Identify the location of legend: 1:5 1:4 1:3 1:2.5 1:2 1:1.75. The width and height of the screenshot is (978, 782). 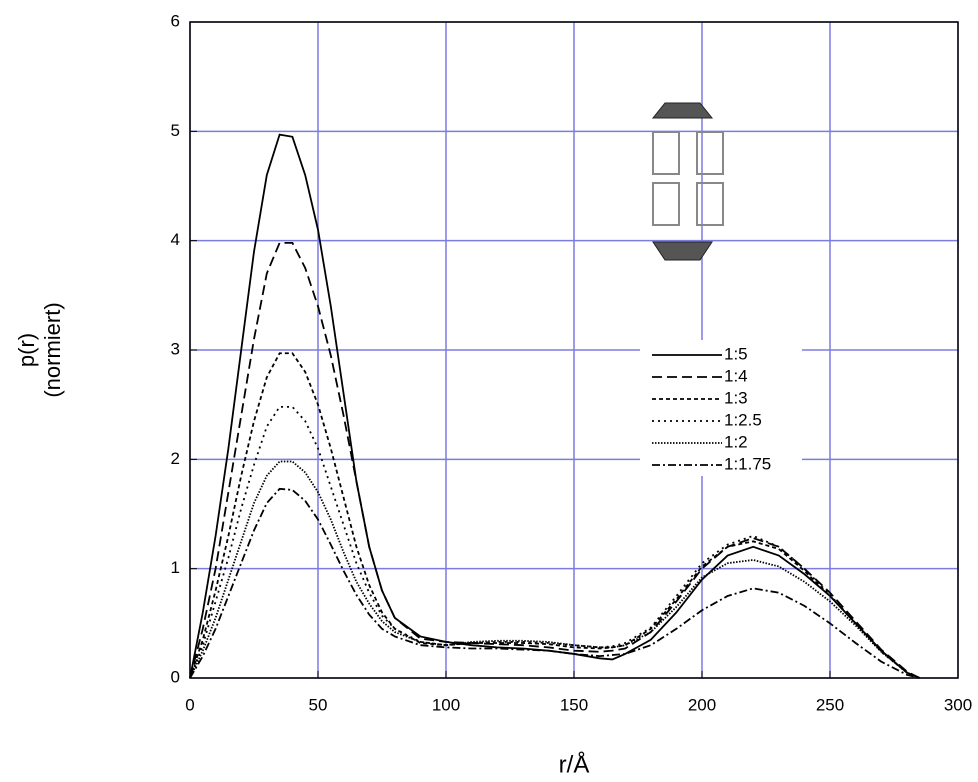
(711, 408).